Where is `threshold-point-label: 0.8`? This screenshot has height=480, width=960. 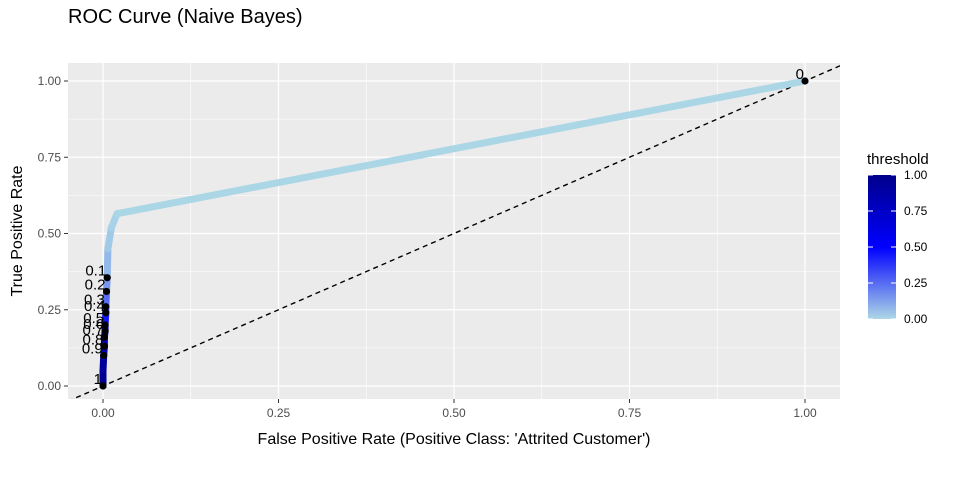
threshold-point-label: 0.8 is located at coordinates (93, 339).